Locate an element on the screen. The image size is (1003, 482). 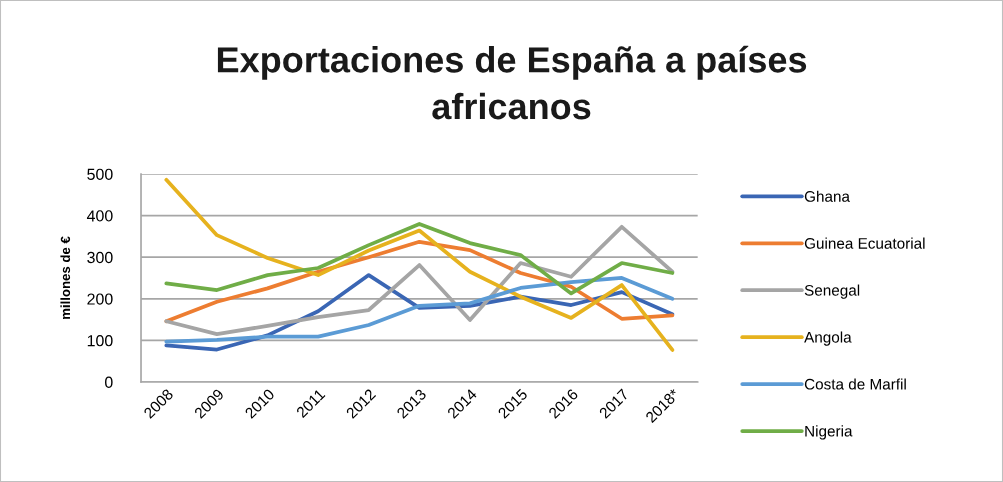
legend-label: Angola is located at coordinates (828, 338).